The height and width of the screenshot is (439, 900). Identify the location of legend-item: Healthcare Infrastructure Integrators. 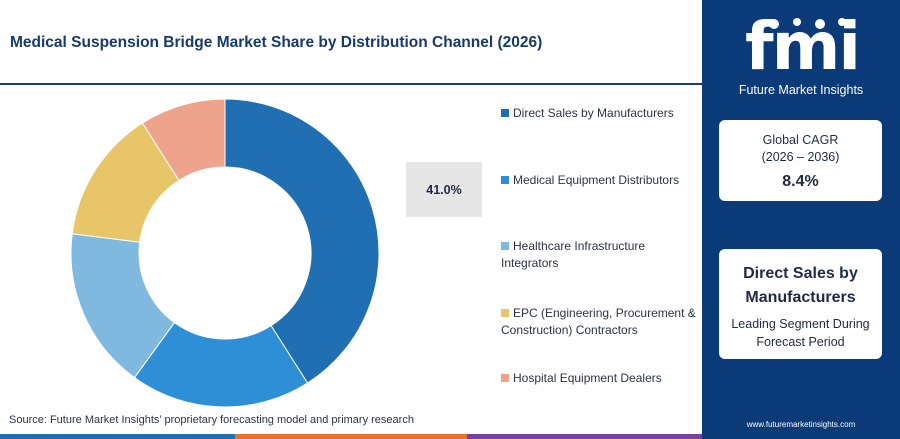
(601, 255).